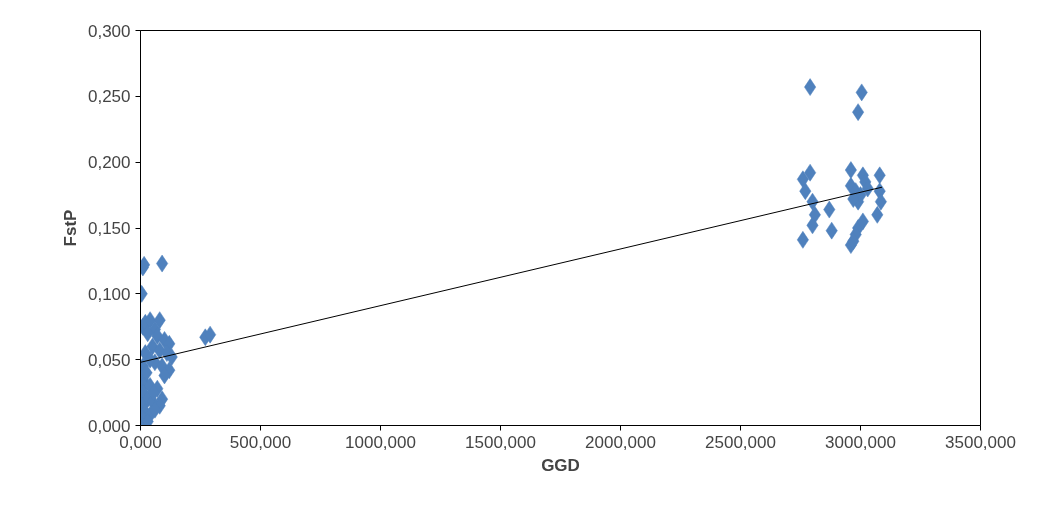 The image size is (1052, 527). What do you see at coordinates (109, 360) in the screenshot?
I see `y-tick-label: 0,050` at bounding box center [109, 360].